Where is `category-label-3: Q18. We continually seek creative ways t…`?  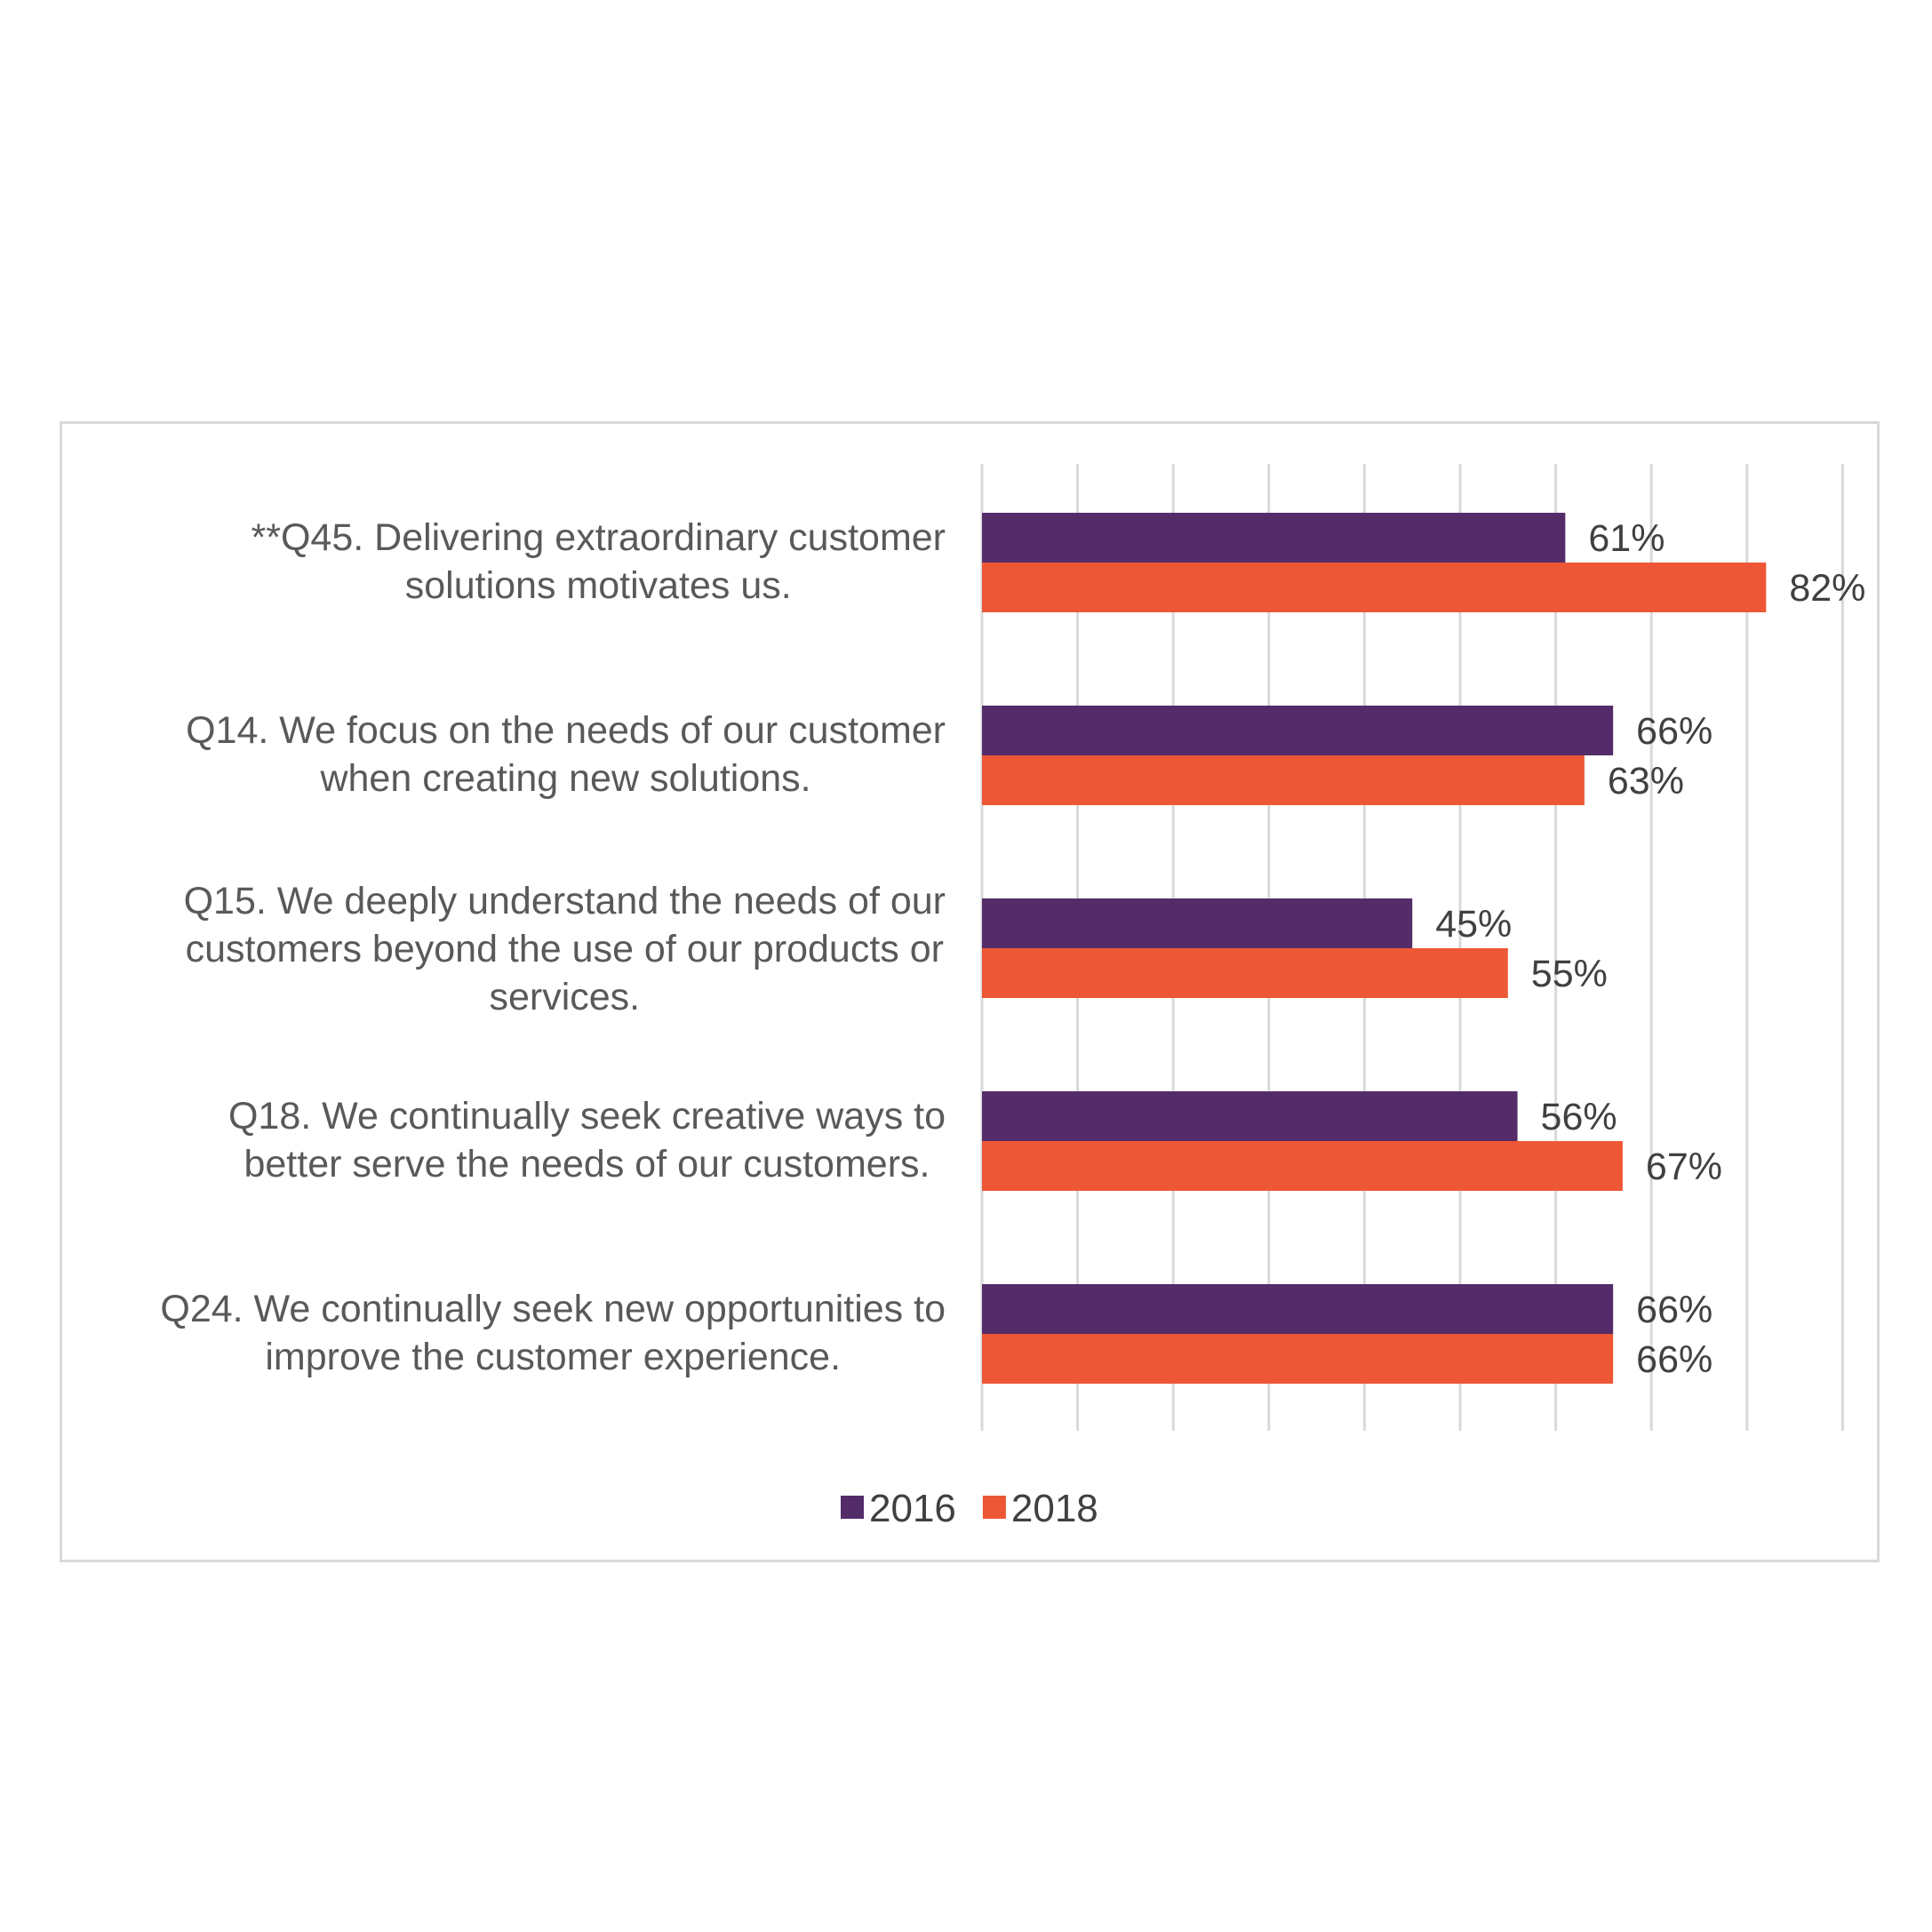 category-label-3: Q18. We continually seek creative ways t… is located at coordinates (587, 1140).